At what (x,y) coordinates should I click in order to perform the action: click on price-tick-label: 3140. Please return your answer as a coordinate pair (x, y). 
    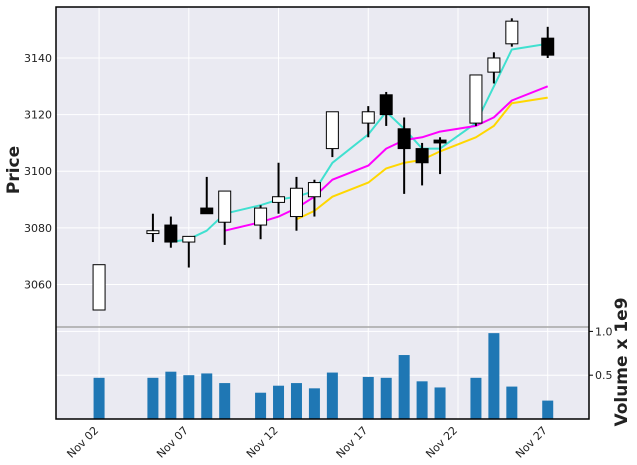
    Looking at the image, I should click on (38, 58).